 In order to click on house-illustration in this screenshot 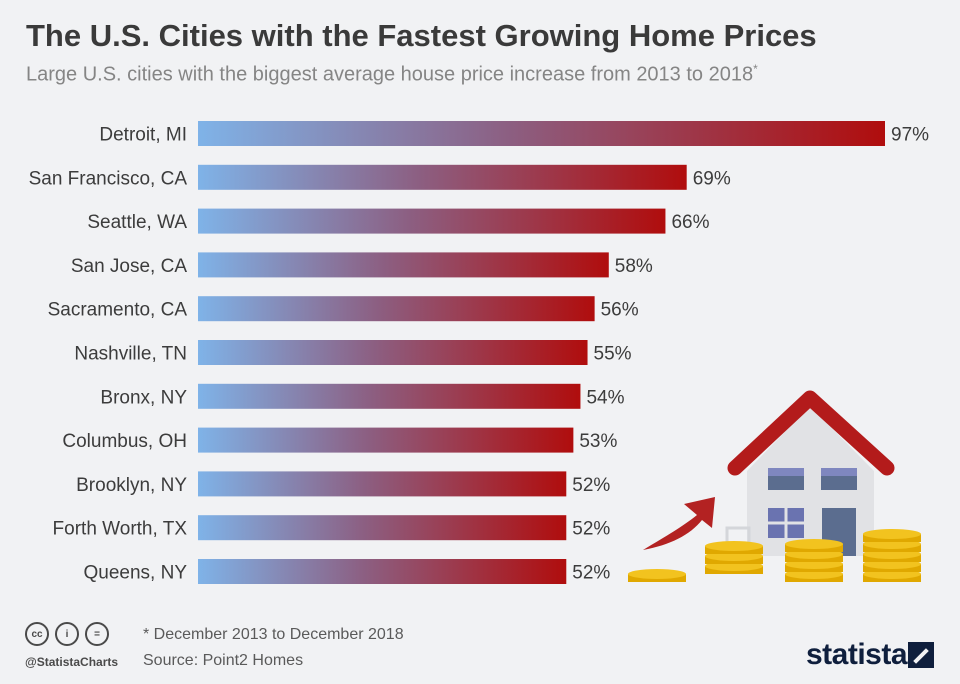, I will do `click(810, 473)`.